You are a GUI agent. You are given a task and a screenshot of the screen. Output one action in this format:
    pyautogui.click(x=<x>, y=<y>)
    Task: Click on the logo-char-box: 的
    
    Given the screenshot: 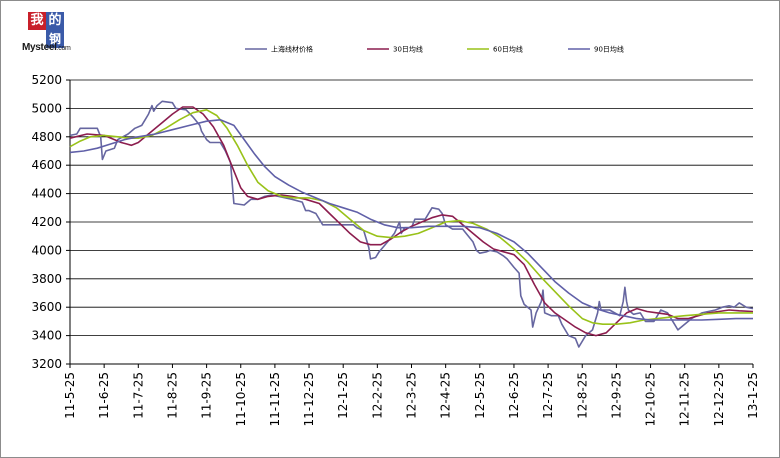 What is the action you would take?
    pyautogui.click(x=55, y=21)
    